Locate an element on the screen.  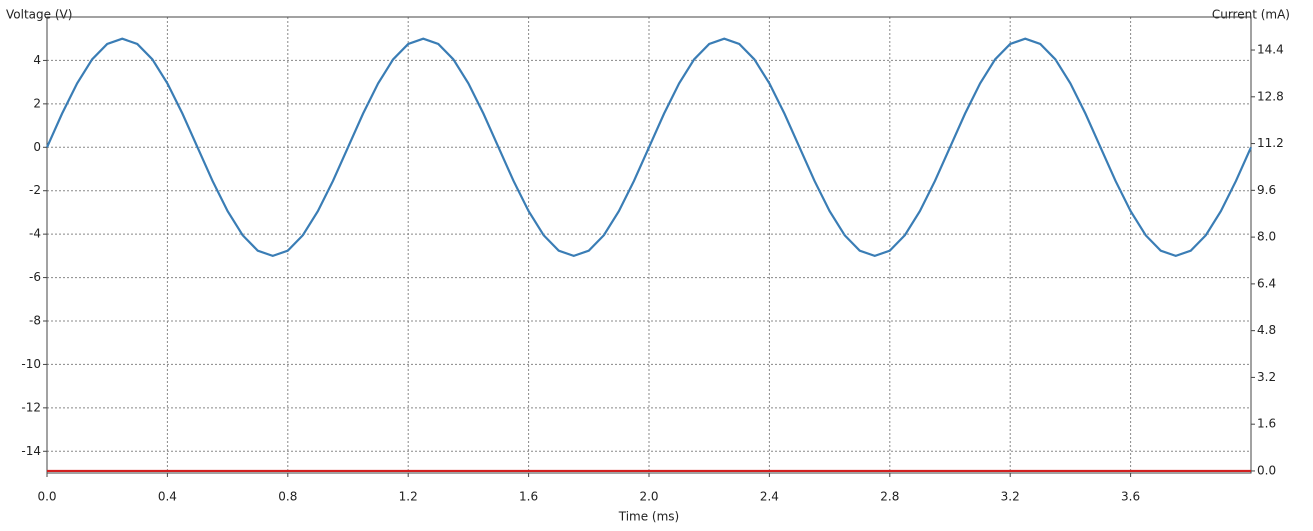
y-tick-label: -12 is located at coordinates (31, 407).